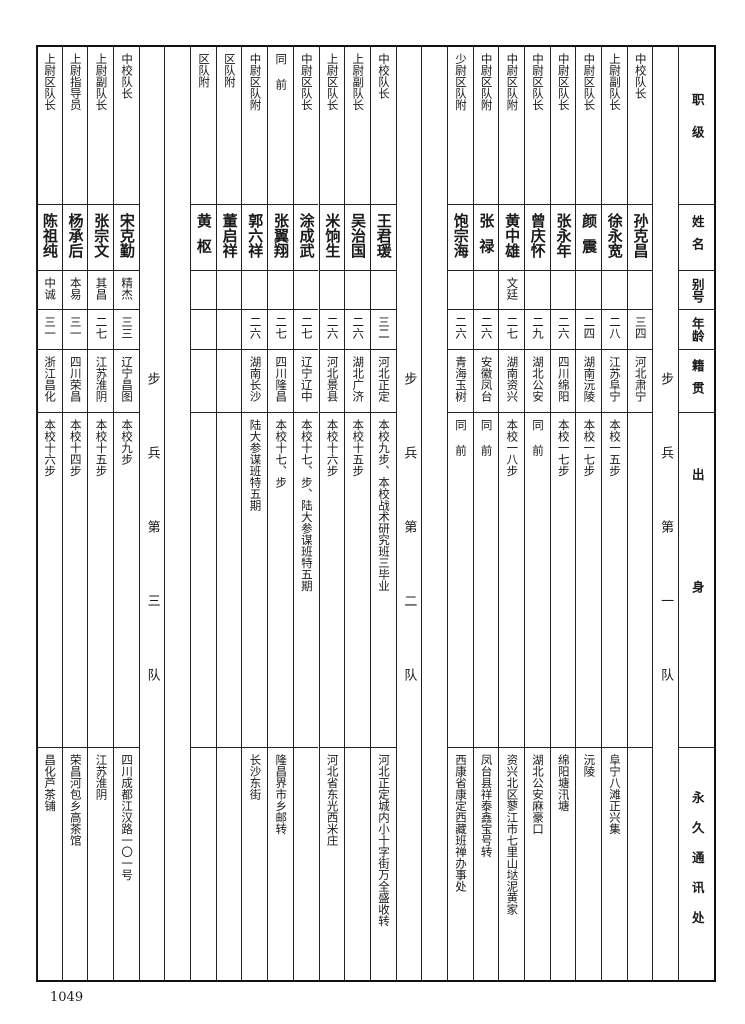  I want to click on address-text: 四川成都江汉路一〇一号, so click(127, 817).